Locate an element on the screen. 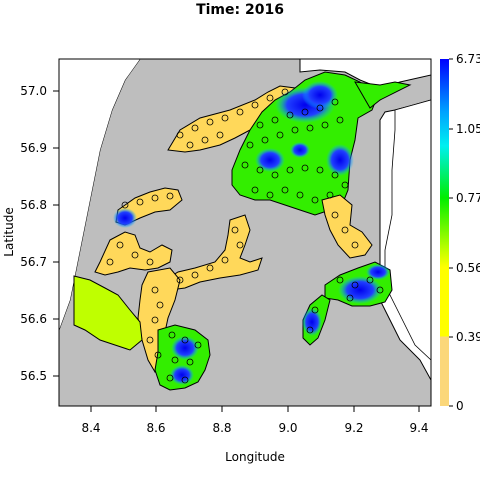 The image size is (480, 480). x-tick-label: 9.4 is located at coordinates (418, 428).